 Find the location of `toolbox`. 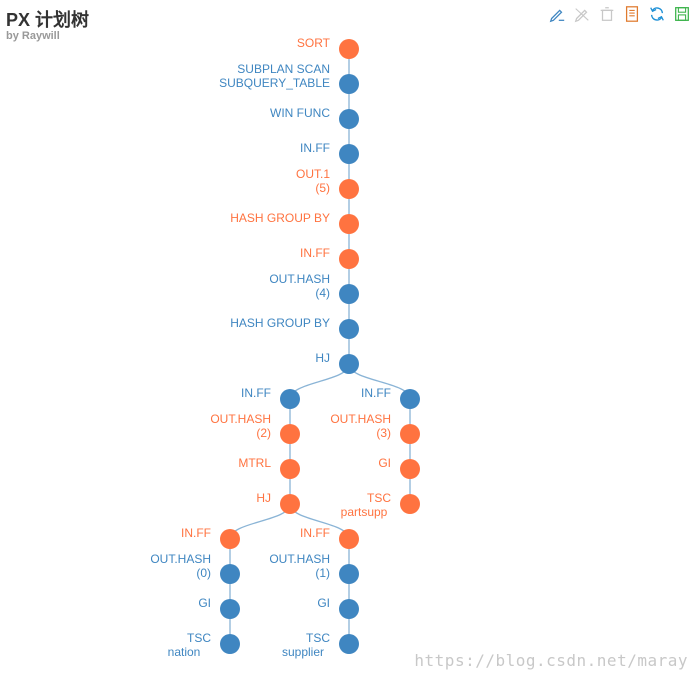

toolbox is located at coordinates (619, 14).